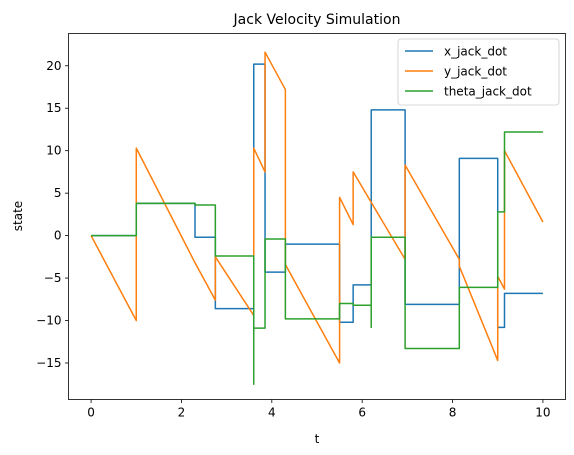 This screenshot has width=574, height=455. What do you see at coordinates (362, 413) in the screenshot?
I see `x-tick-label: 6` at bounding box center [362, 413].